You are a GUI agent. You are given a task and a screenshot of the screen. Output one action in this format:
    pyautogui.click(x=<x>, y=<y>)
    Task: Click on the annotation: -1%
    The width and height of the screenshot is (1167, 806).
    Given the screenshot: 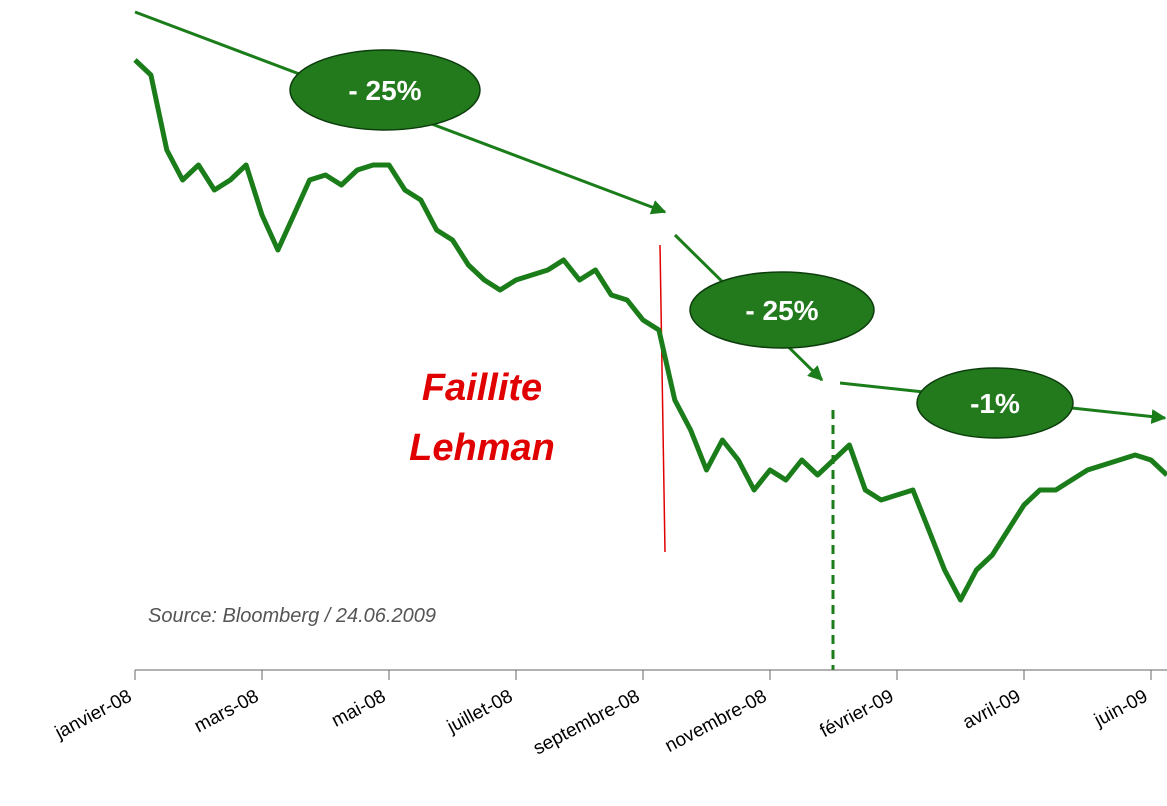 What is the action you would take?
    pyautogui.click(x=995, y=403)
    